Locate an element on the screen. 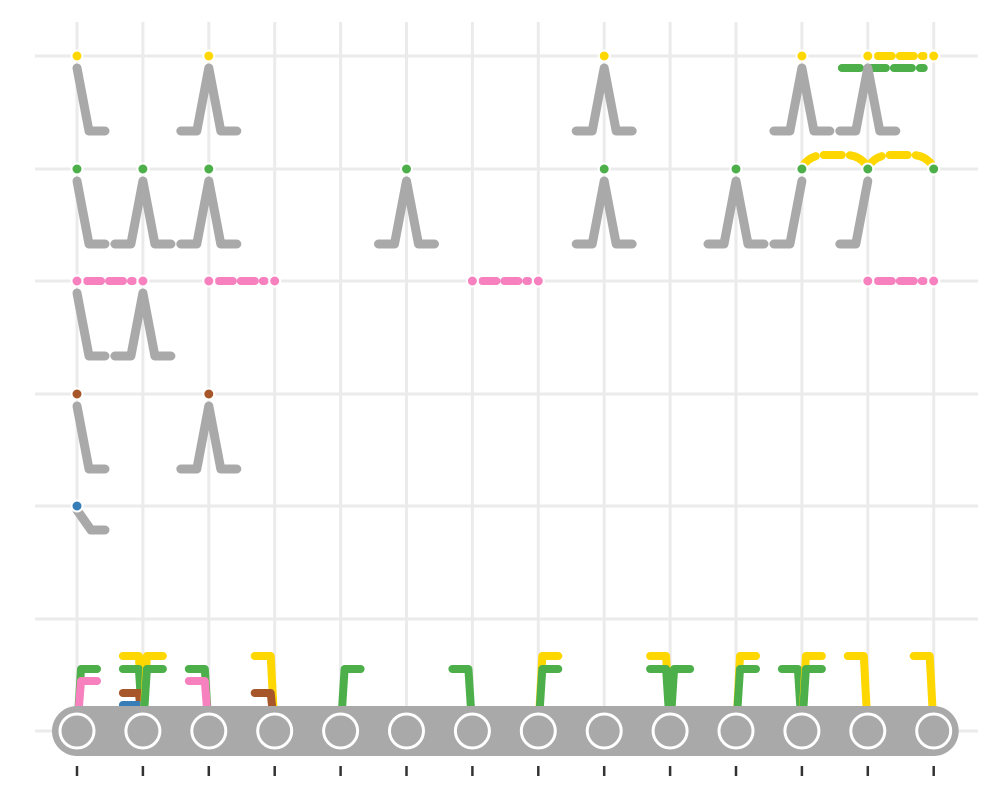 The height and width of the screenshot is (800, 1000). blue-dot is located at coordinates (77, 506).